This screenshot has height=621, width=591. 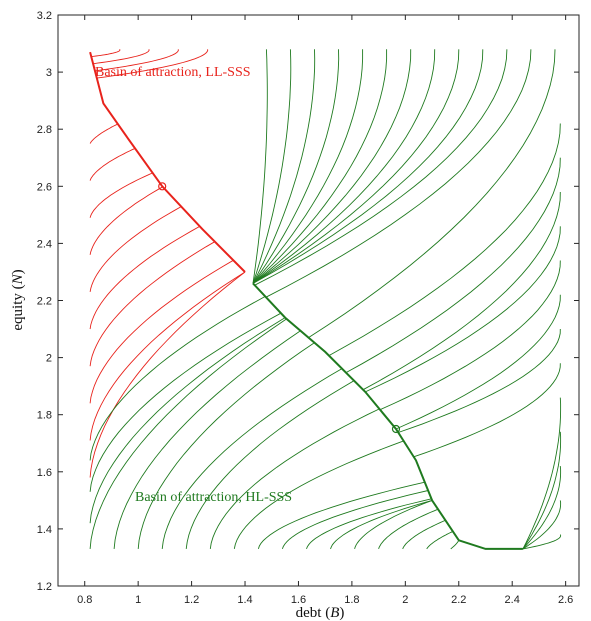 I want to click on y-tick-label: 2, so click(x=49, y=359).